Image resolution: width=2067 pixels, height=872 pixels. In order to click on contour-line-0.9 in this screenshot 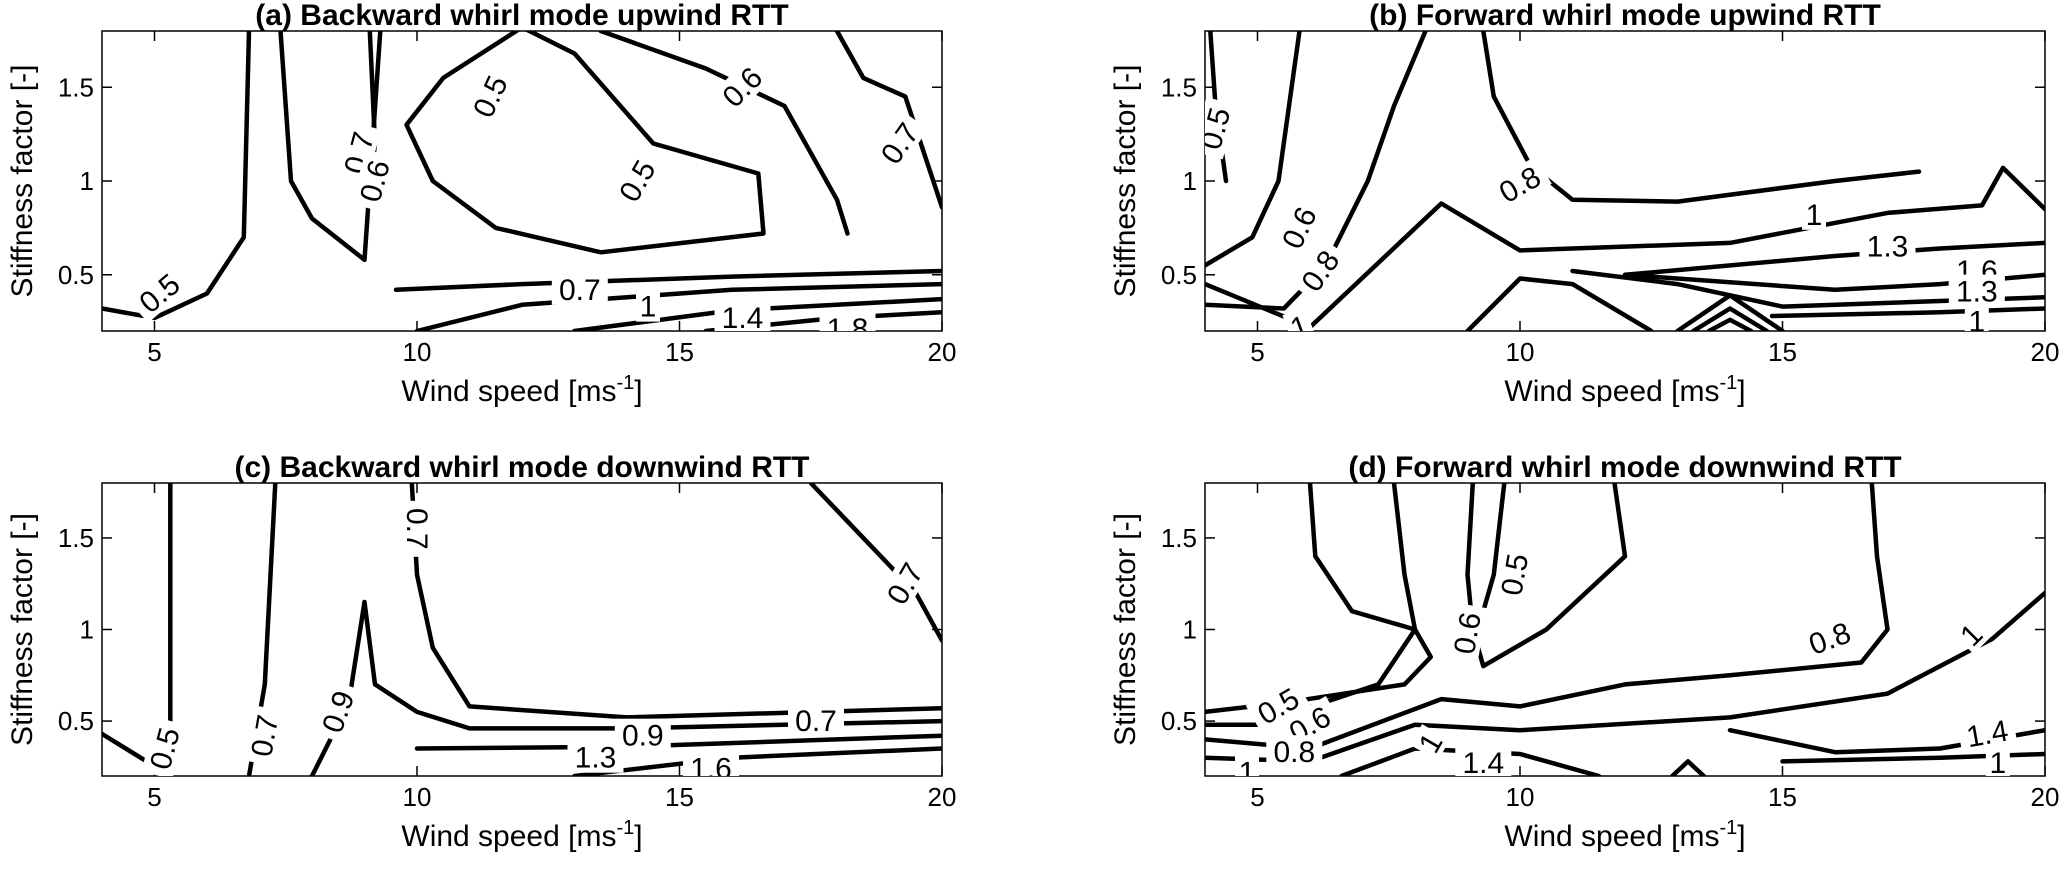, I will do `click(625, 687)`.